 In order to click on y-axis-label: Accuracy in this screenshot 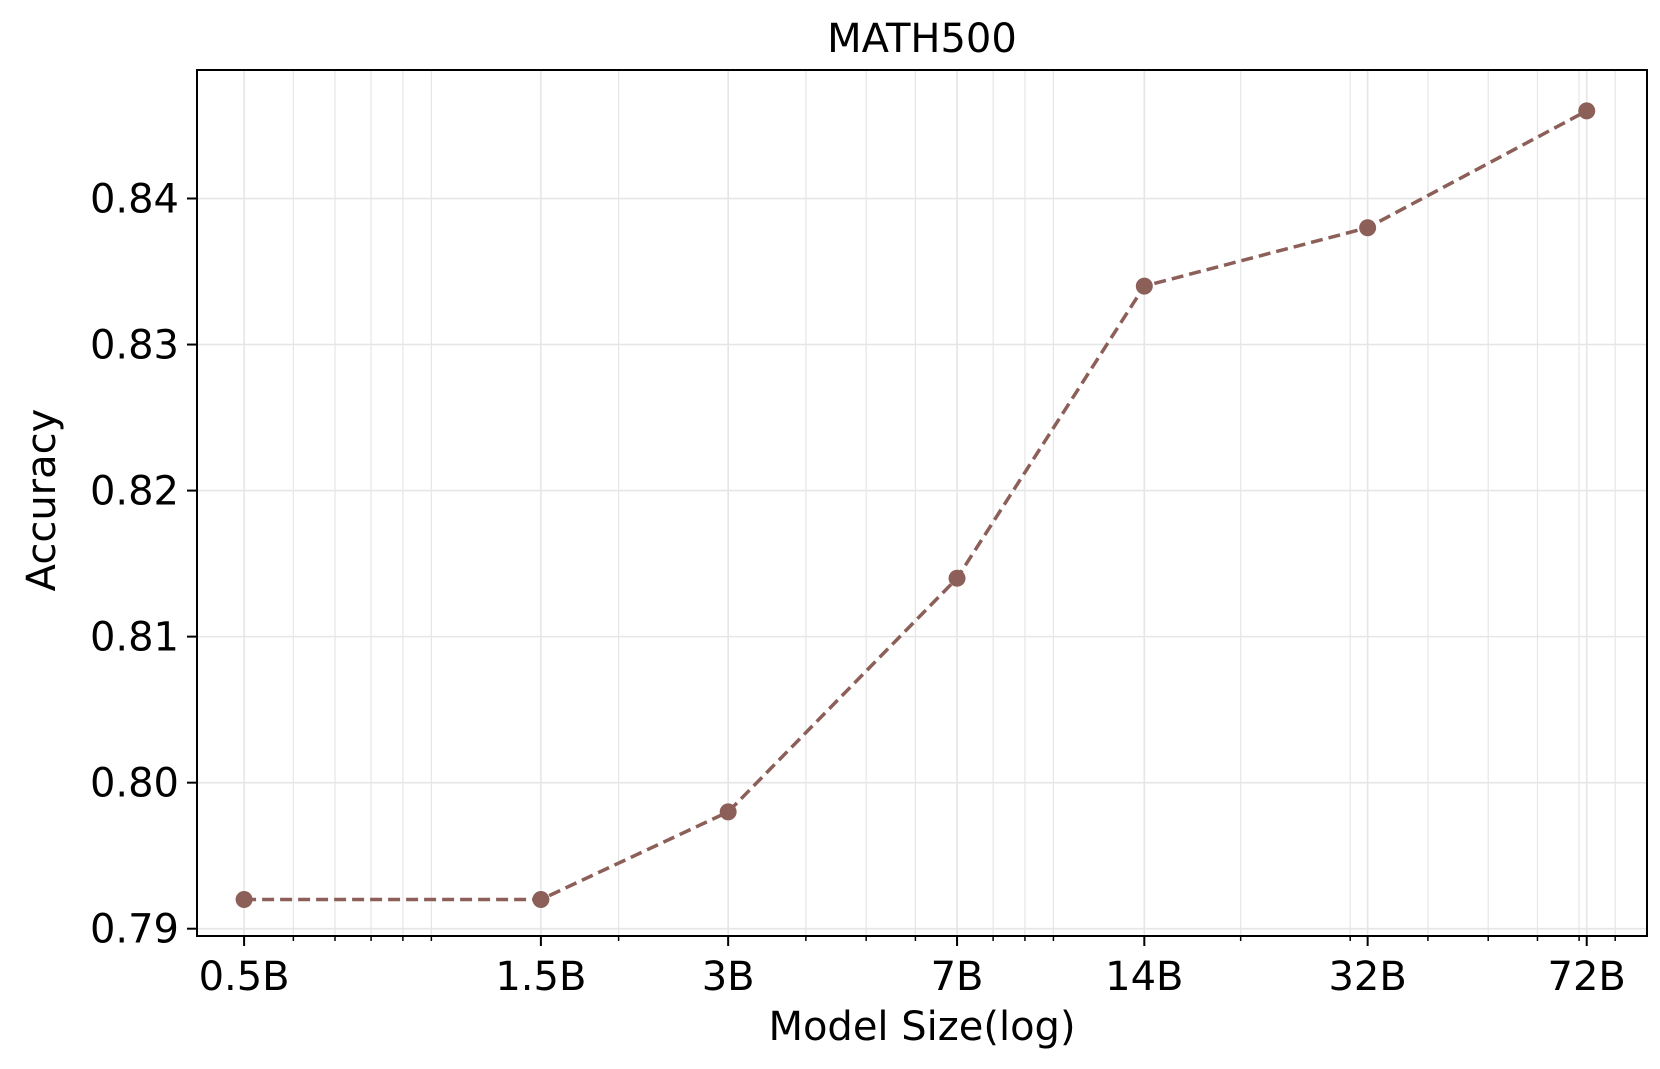, I will do `click(42, 500)`.